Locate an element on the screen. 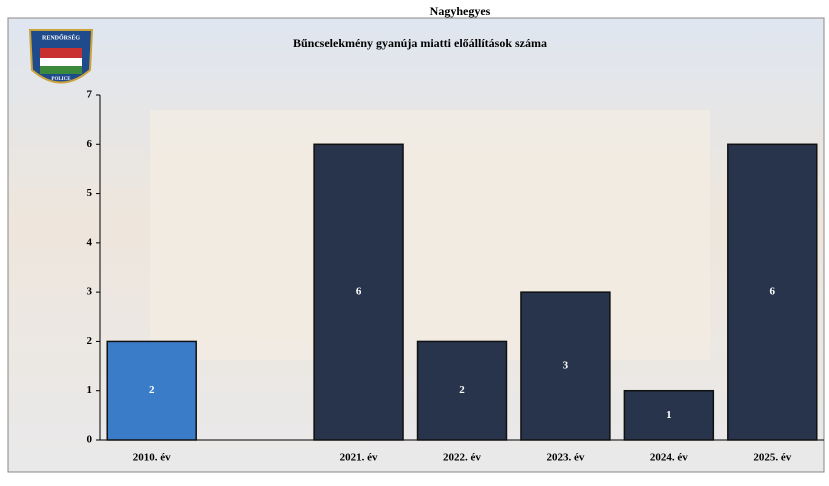  y-tick-label: 7 is located at coordinates (90, 95).